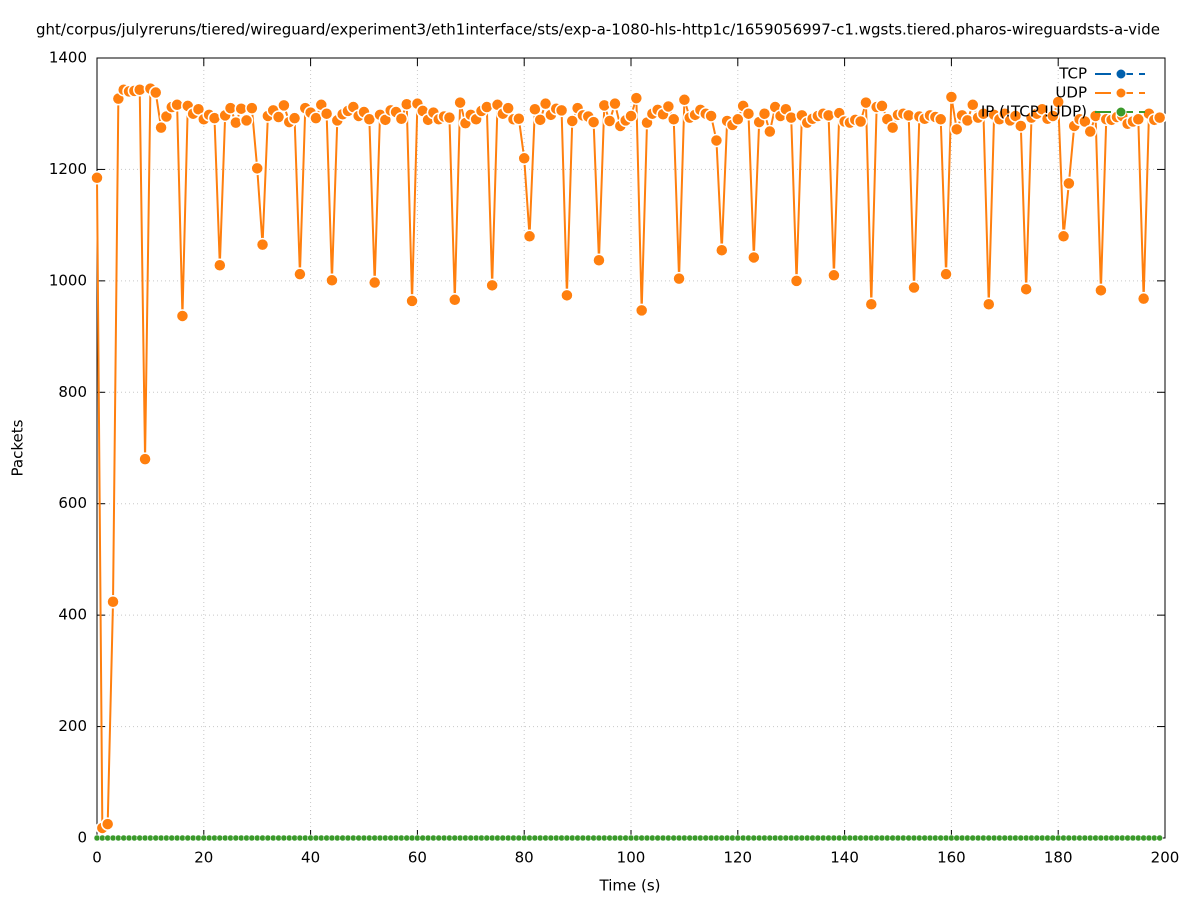  I want to click on x-tick-label: 200, so click(1165, 858).